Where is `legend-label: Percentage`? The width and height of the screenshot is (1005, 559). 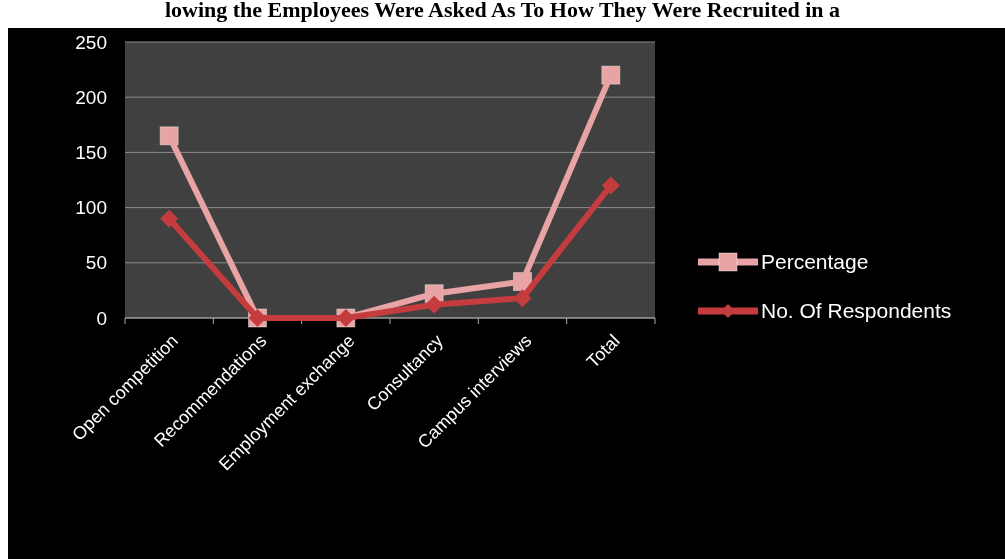
legend-label: Percentage is located at coordinates (815, 262).